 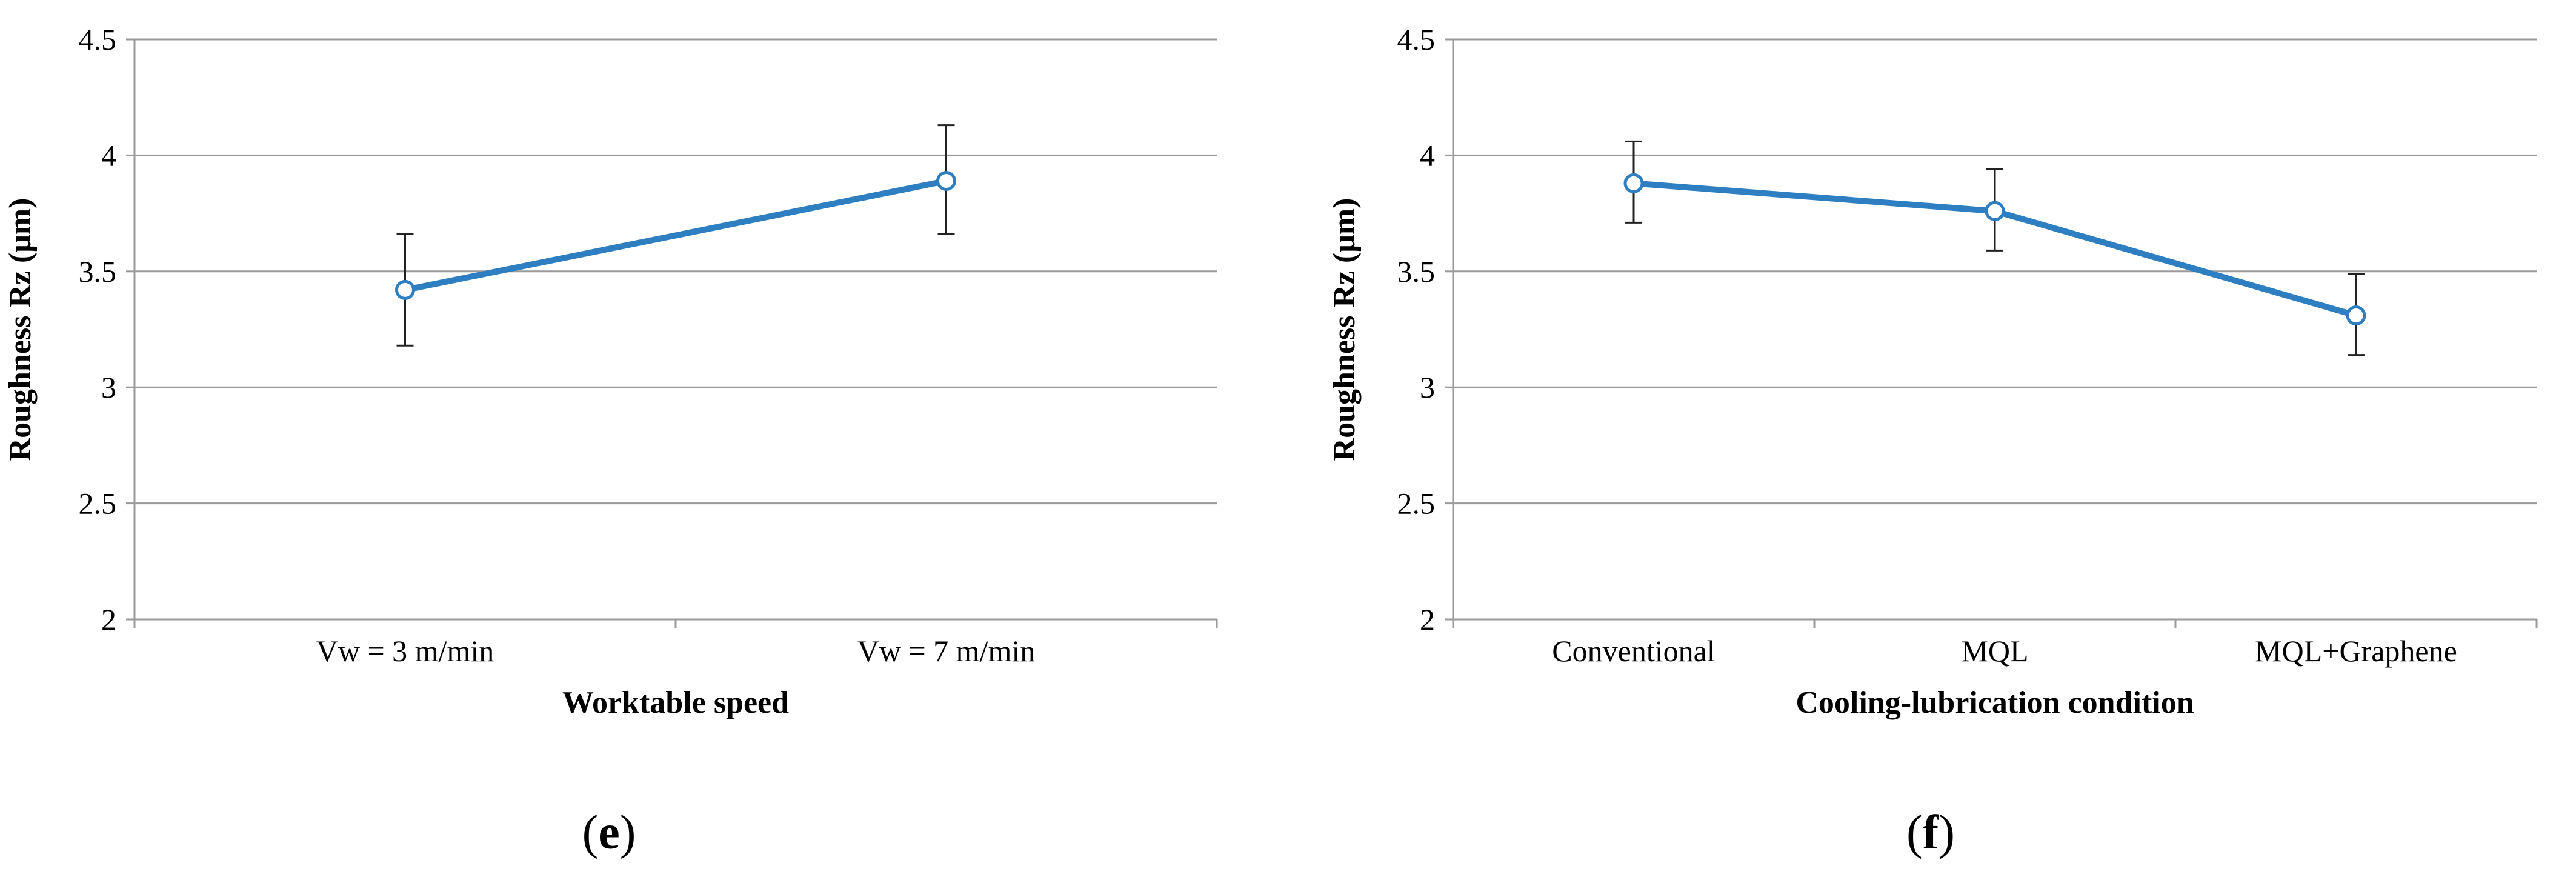 I want to click on panel-label-letter: f, so click(x=1931, y=832).